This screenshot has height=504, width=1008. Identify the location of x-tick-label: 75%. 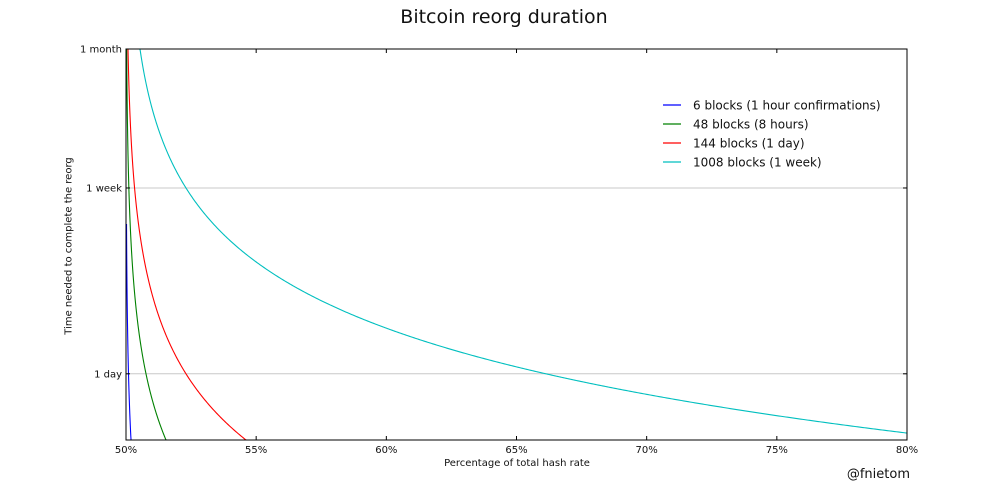
(777, 450).